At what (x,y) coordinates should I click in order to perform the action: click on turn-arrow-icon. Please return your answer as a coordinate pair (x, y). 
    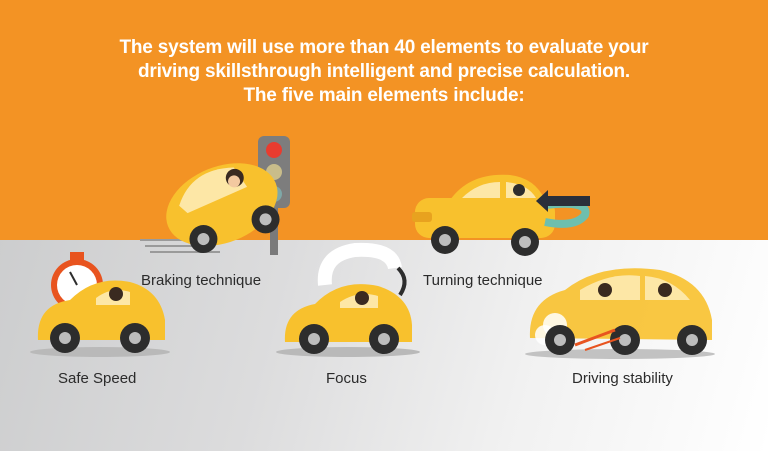
    Looking at the image, I should click on (563, 209).